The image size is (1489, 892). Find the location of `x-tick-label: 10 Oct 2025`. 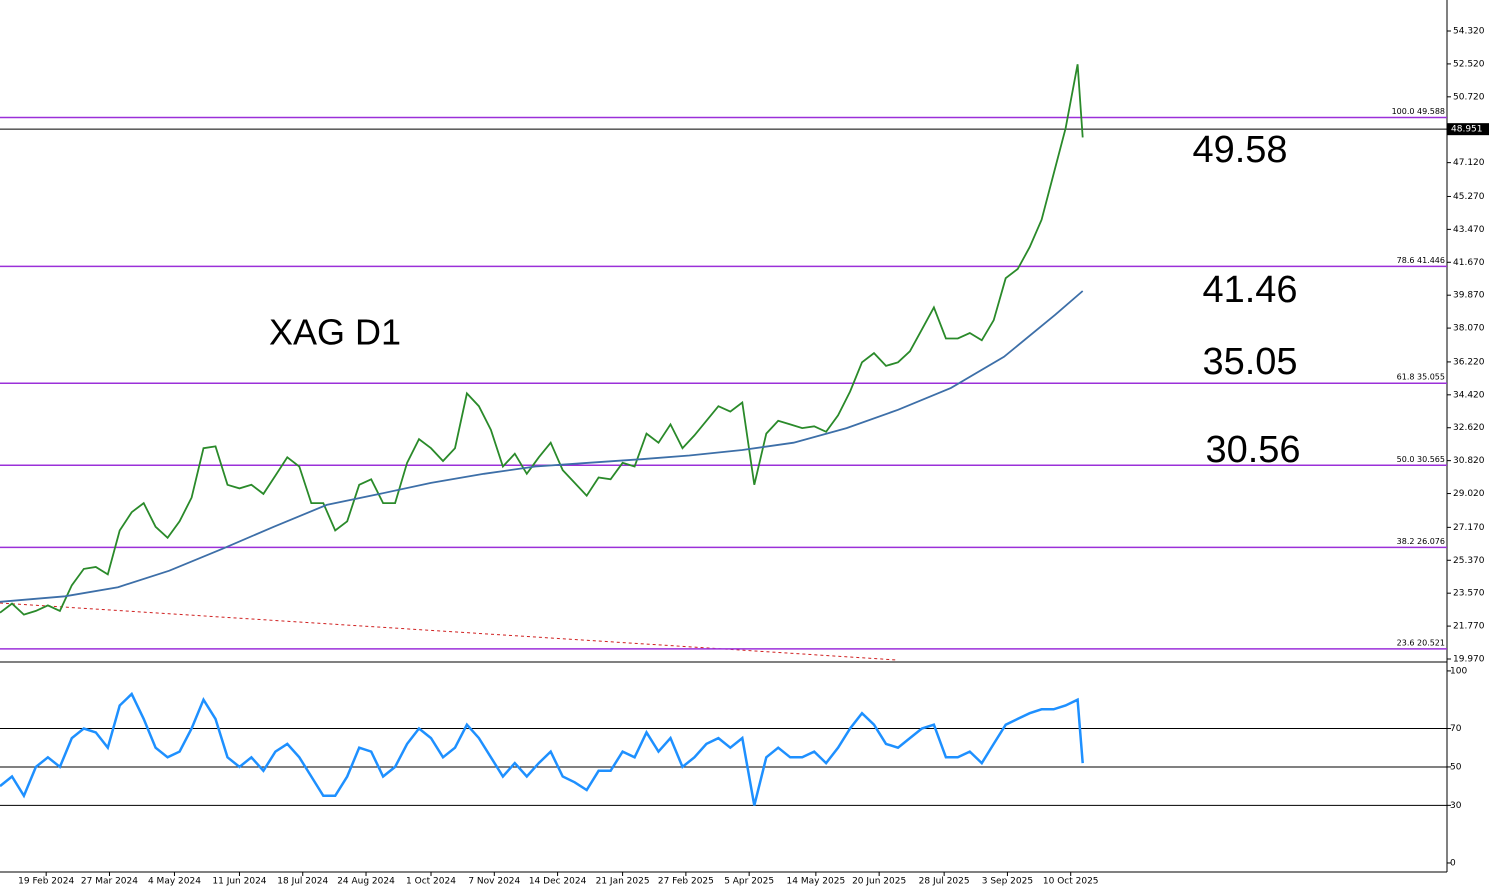

x-tick-label: 10 Oct 2025 is located at coordinates (1071, 882).